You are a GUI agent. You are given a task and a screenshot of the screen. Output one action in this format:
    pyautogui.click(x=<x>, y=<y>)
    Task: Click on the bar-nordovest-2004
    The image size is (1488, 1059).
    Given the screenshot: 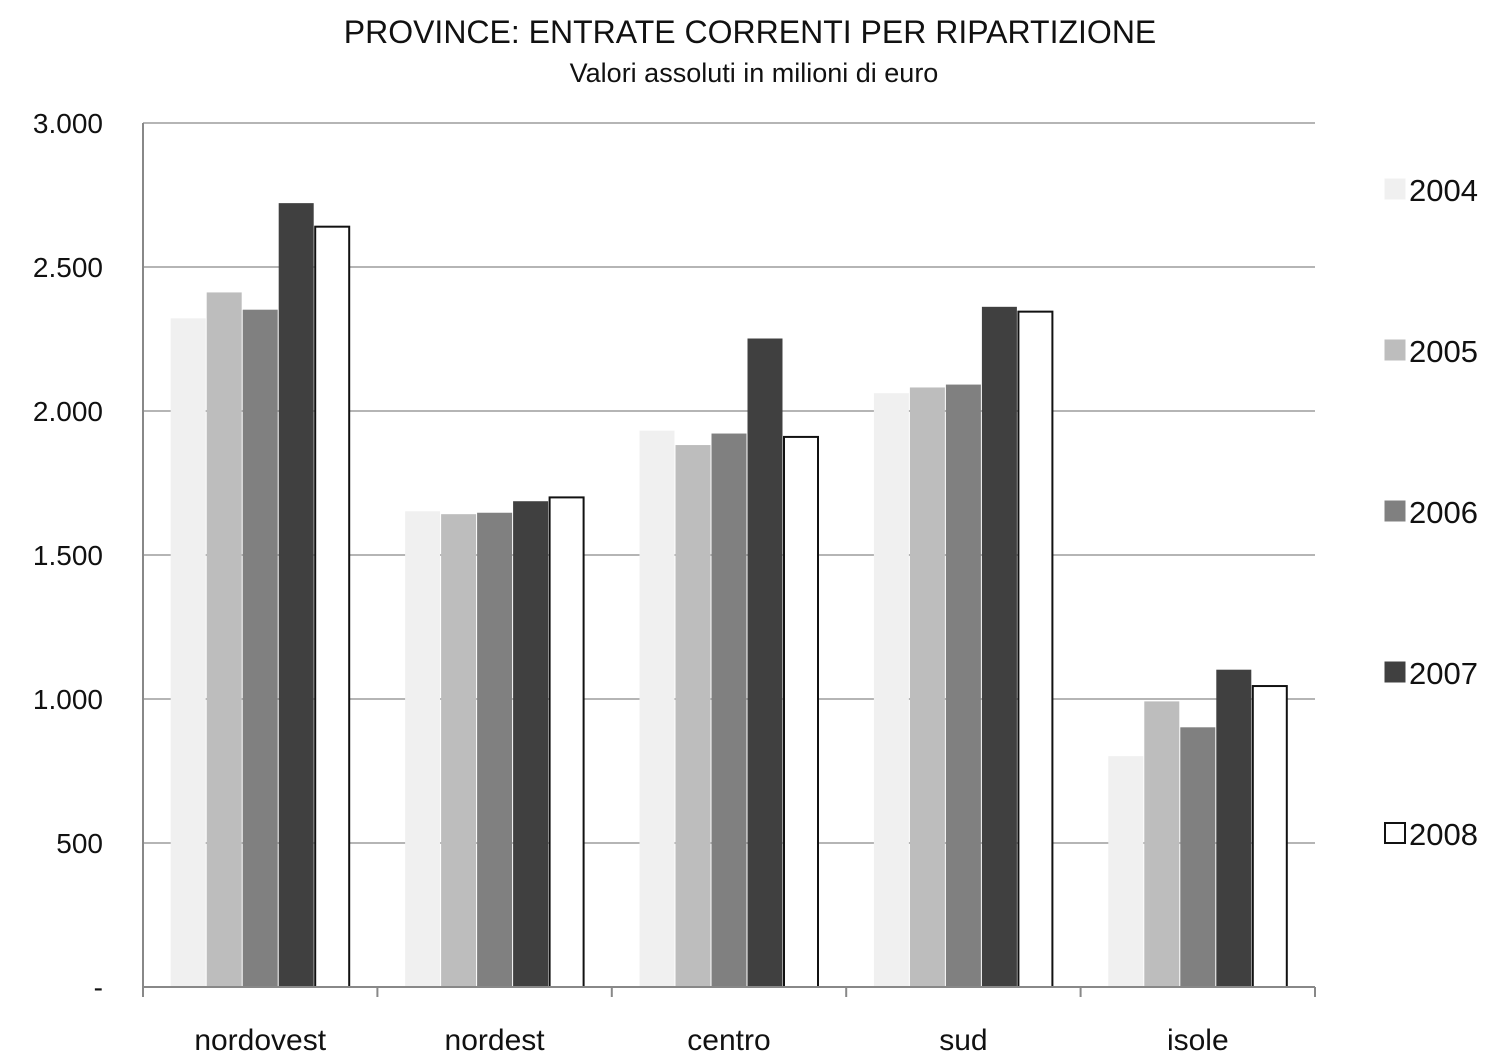 What is the action you would take?
    pyautogui.click(x=188, y=653)
    